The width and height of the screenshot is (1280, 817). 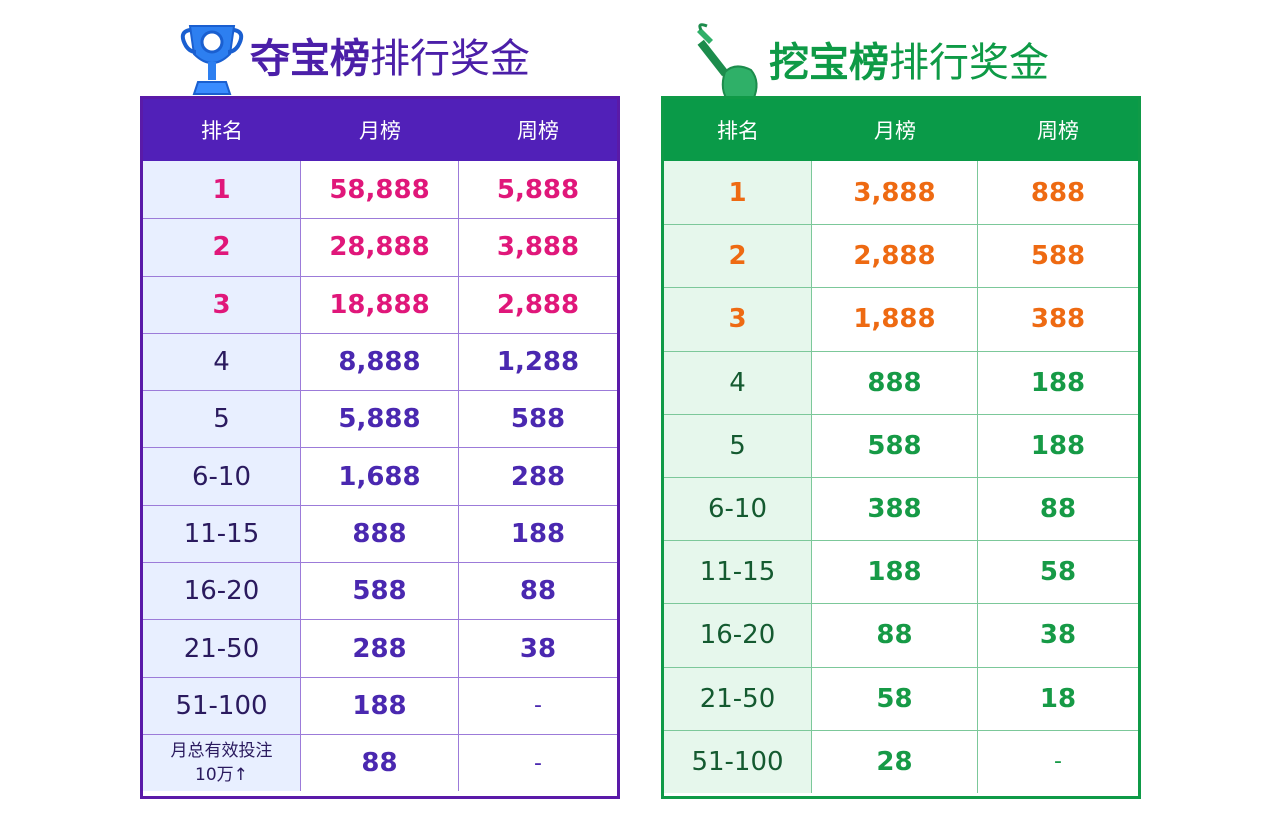 I want to click on table-row: 6-10 1,688 288, so click(x=380, y=476).